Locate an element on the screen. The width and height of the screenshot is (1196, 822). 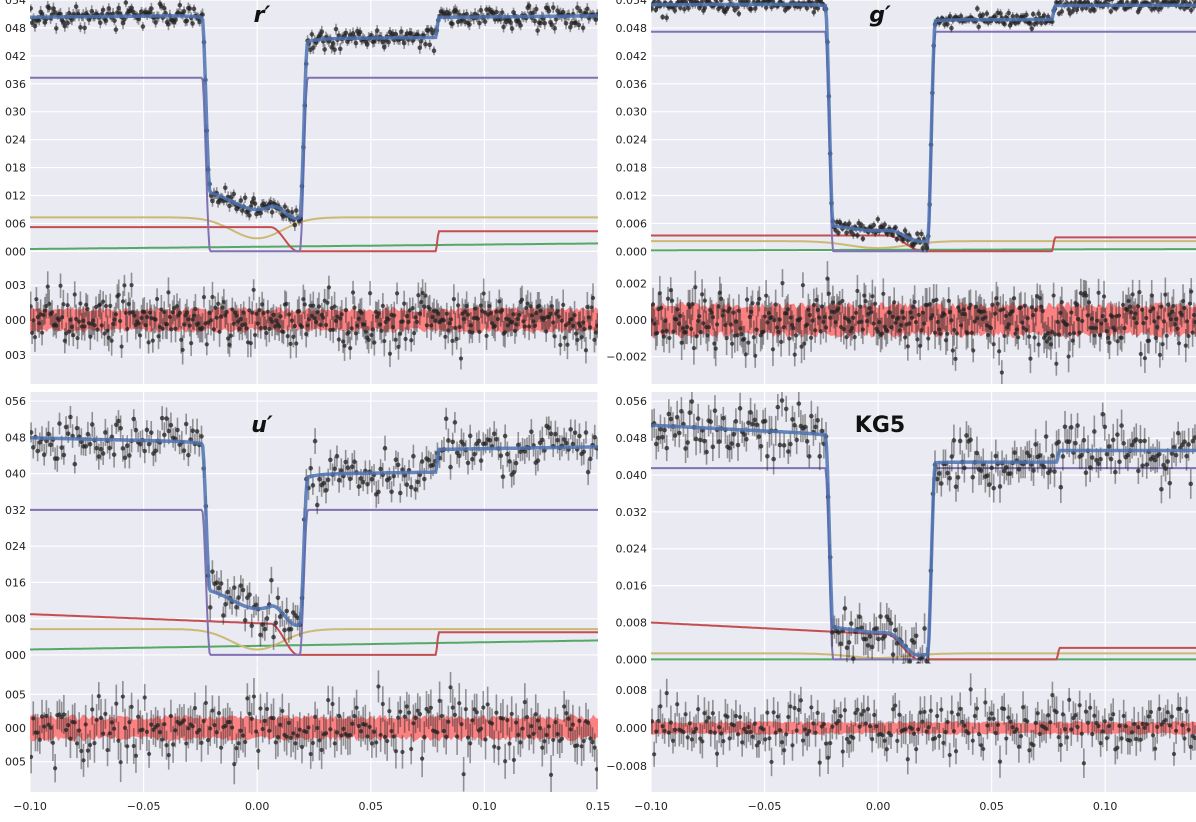
residual-y-tick-label: 003 is located at coordinates (15, 285).